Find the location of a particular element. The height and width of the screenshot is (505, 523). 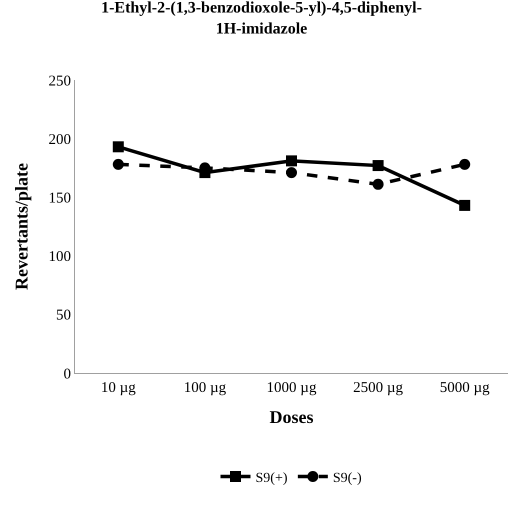

y-tick-label: 50 is located at coordinates (63, 316).